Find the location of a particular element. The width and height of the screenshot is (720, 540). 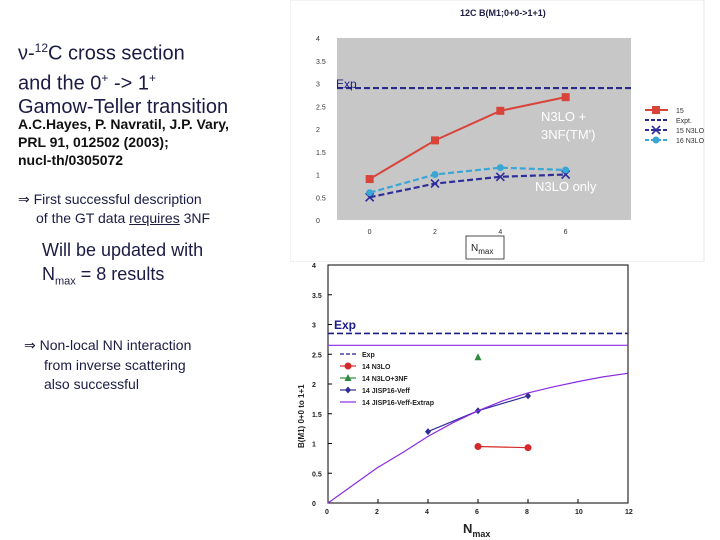

bottom-legend-label: 14 JISP16-Veff is located at coordinates (386, 391).